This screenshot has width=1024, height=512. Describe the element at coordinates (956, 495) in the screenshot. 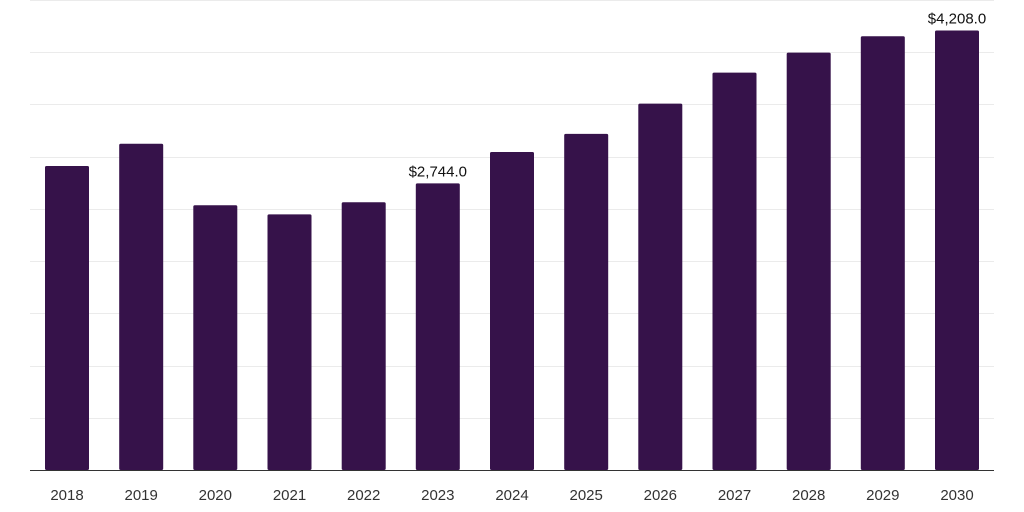

I see `x-tick-label: 2030` at that location.